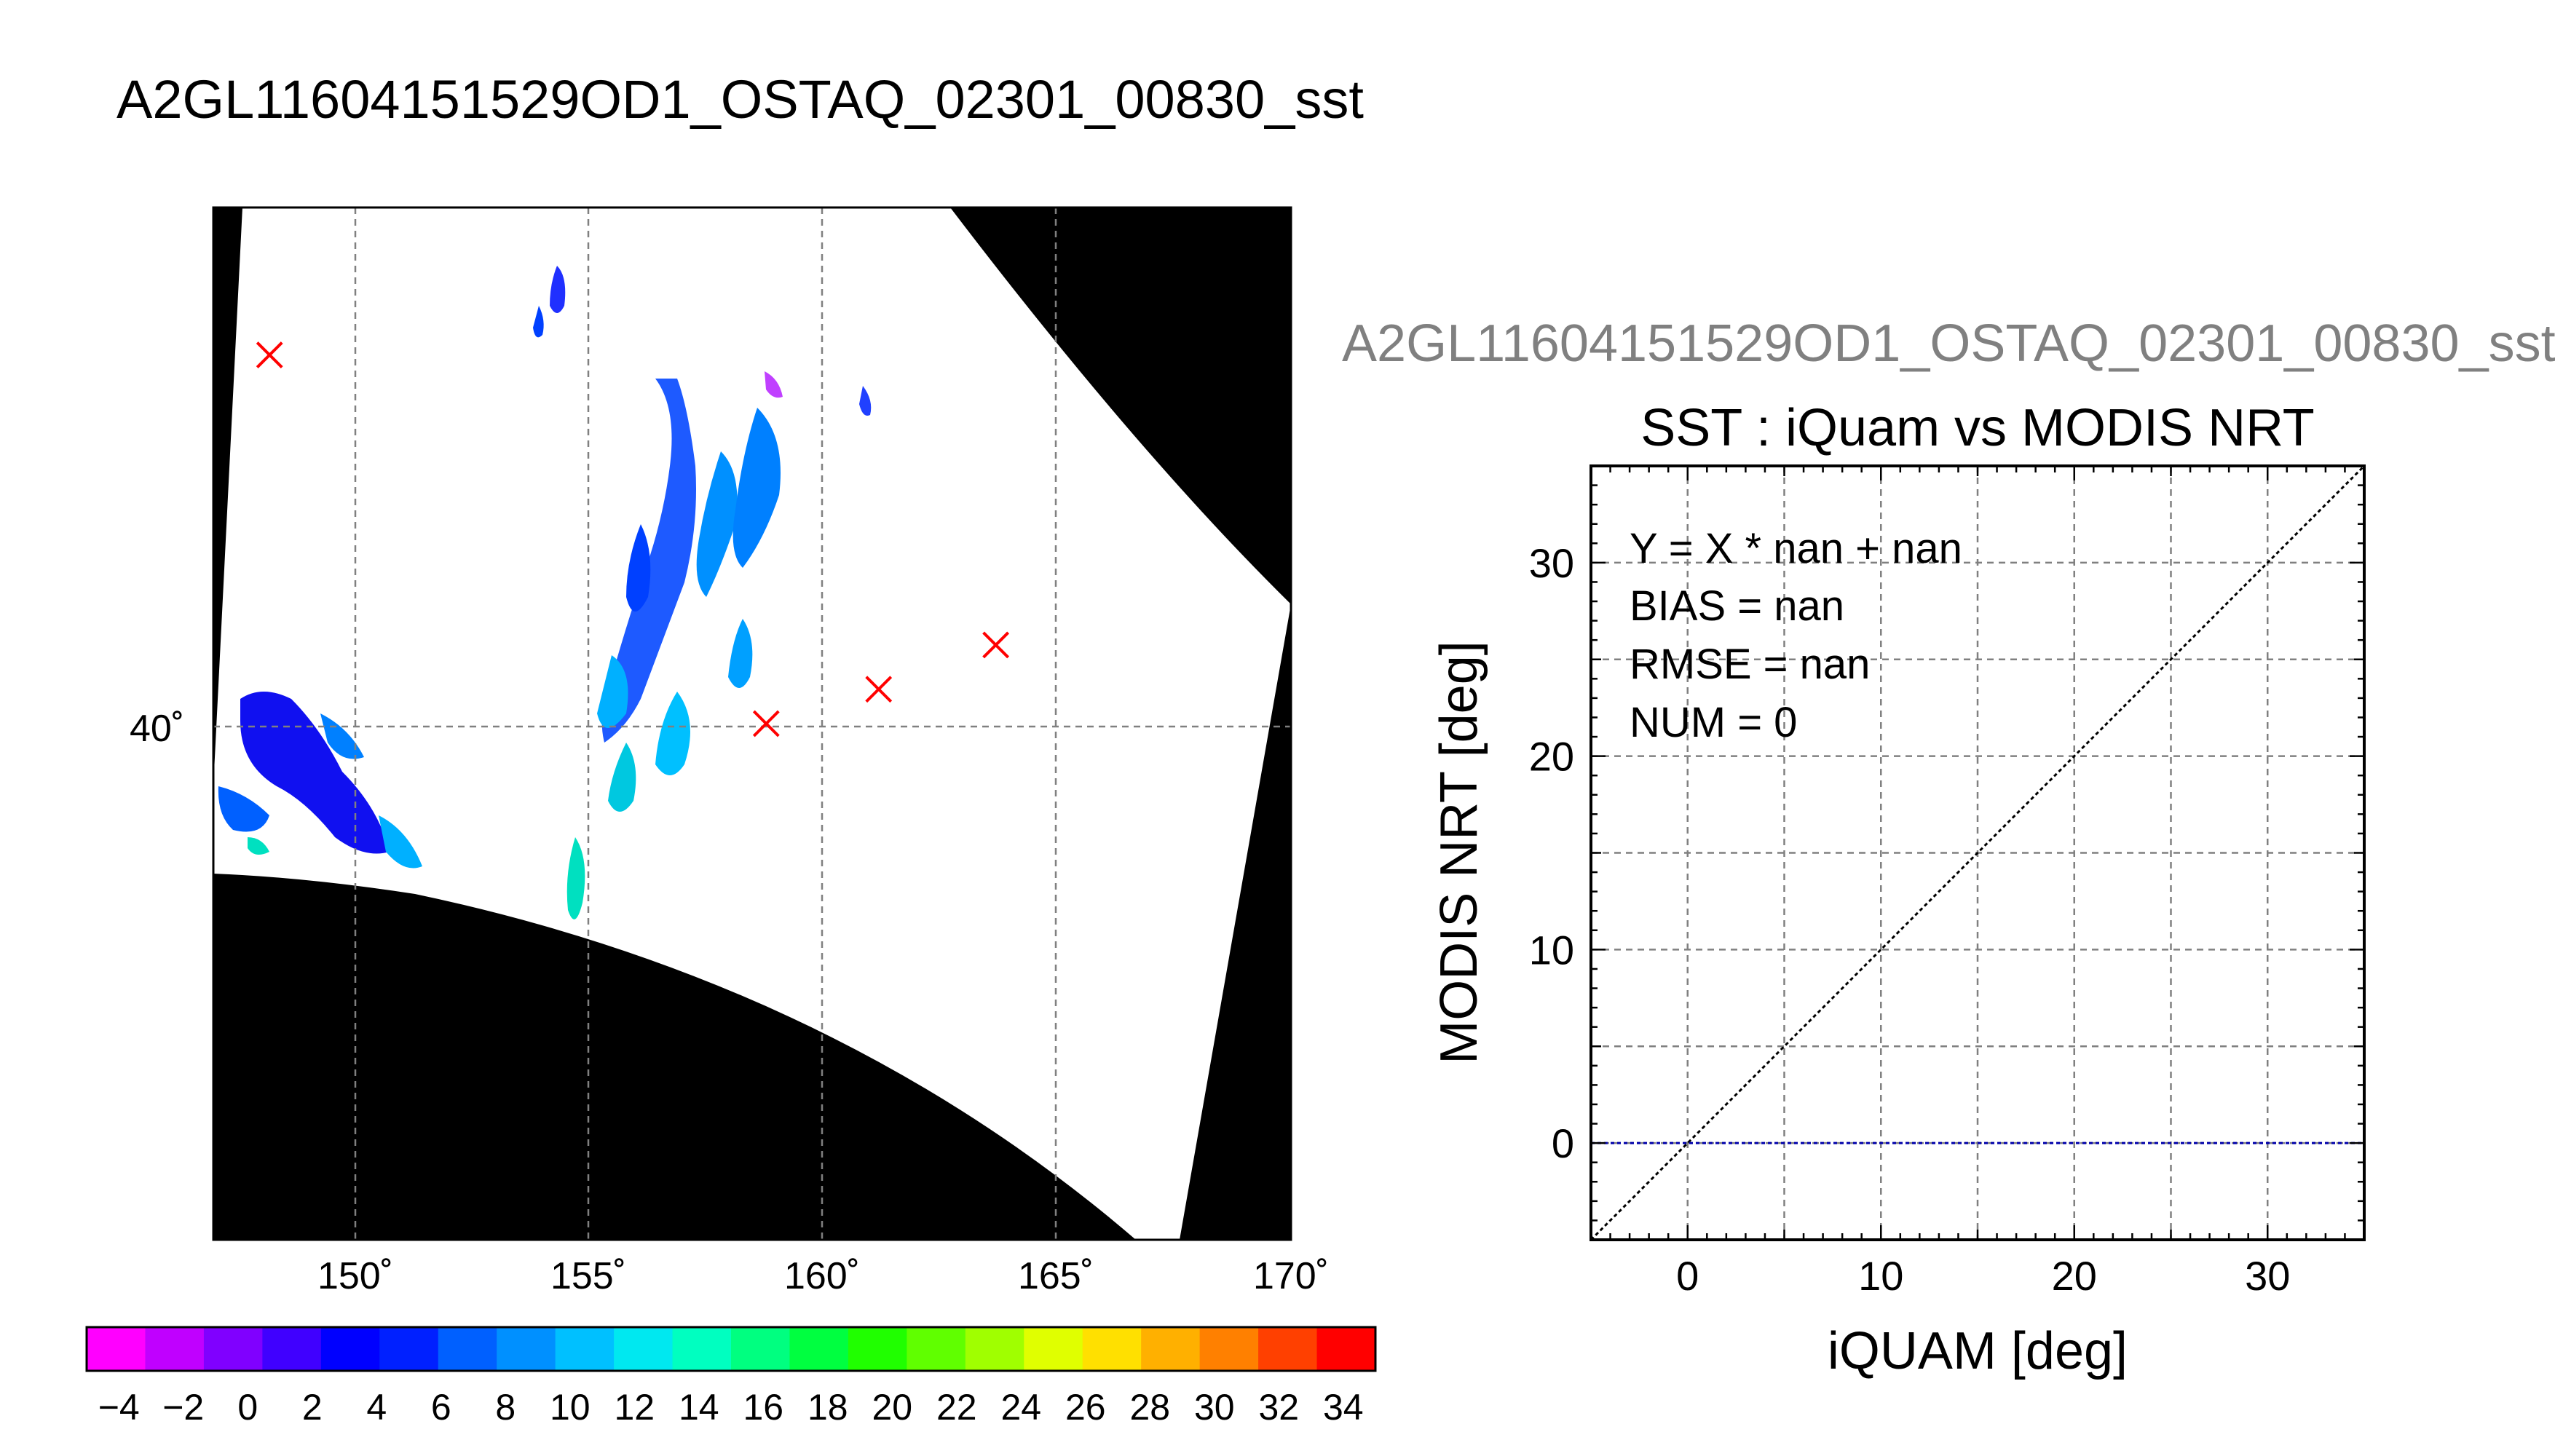 The width and height of the screenshot is (2555, 1456). I want to click on scatter-subtitle: A2GL11604151529OD1_OSTAQ_02301_00830_sst, so click(1948, 343).